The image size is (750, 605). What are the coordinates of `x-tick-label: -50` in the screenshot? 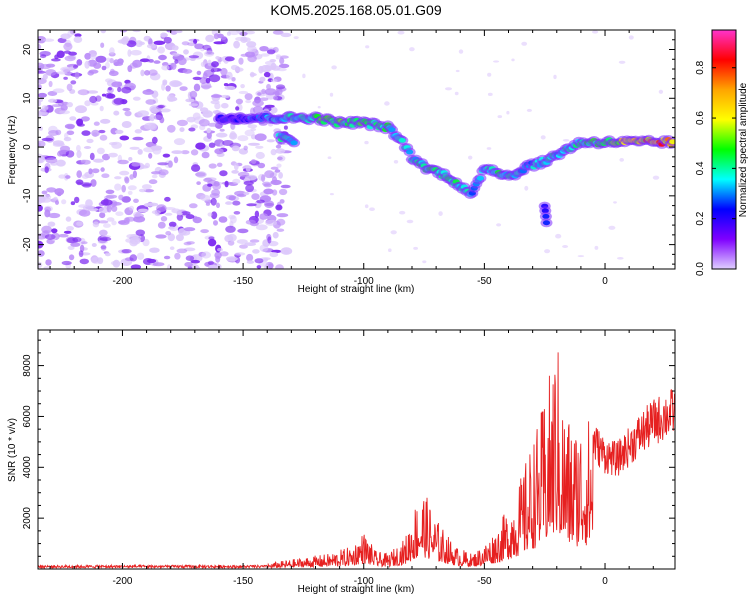 It's located at (484, 581).